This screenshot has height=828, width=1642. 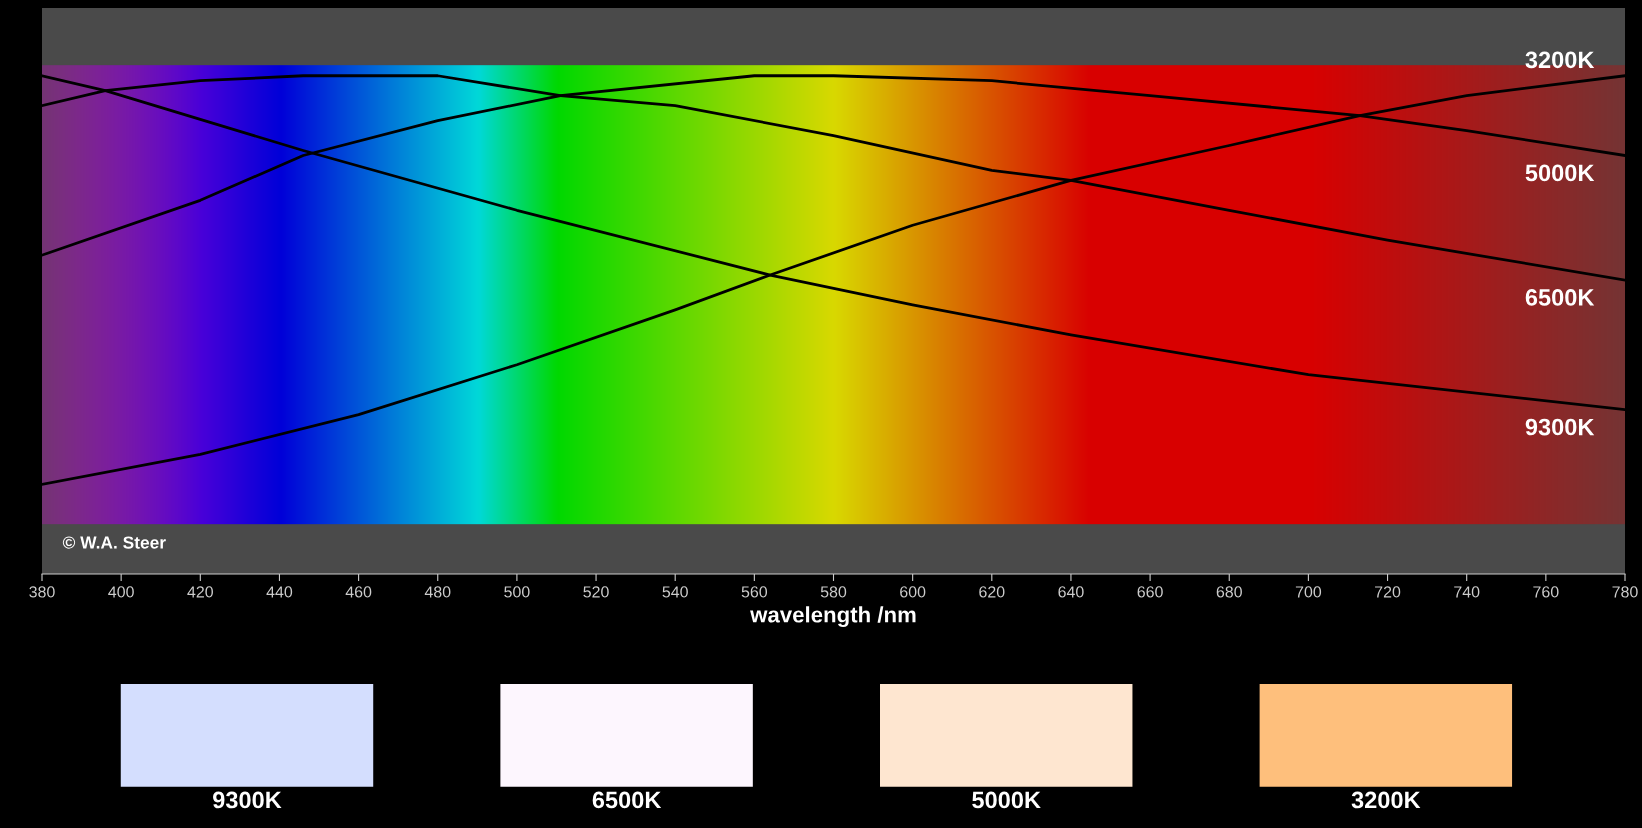 What do you see at coordinates (1467, 592) in the screenshot?
I see `x-tick-label: 740` at bounding box center [1467, 592].